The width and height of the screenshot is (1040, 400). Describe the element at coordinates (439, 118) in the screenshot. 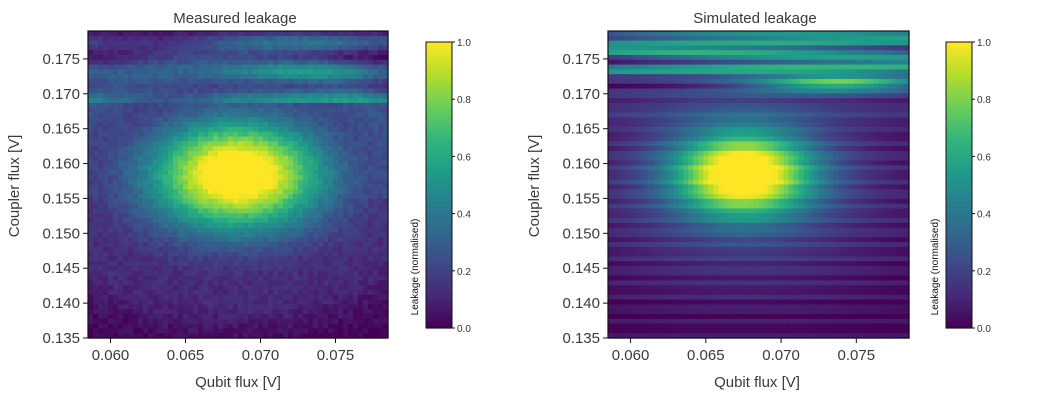

I see `colorbar-segment` at that location.